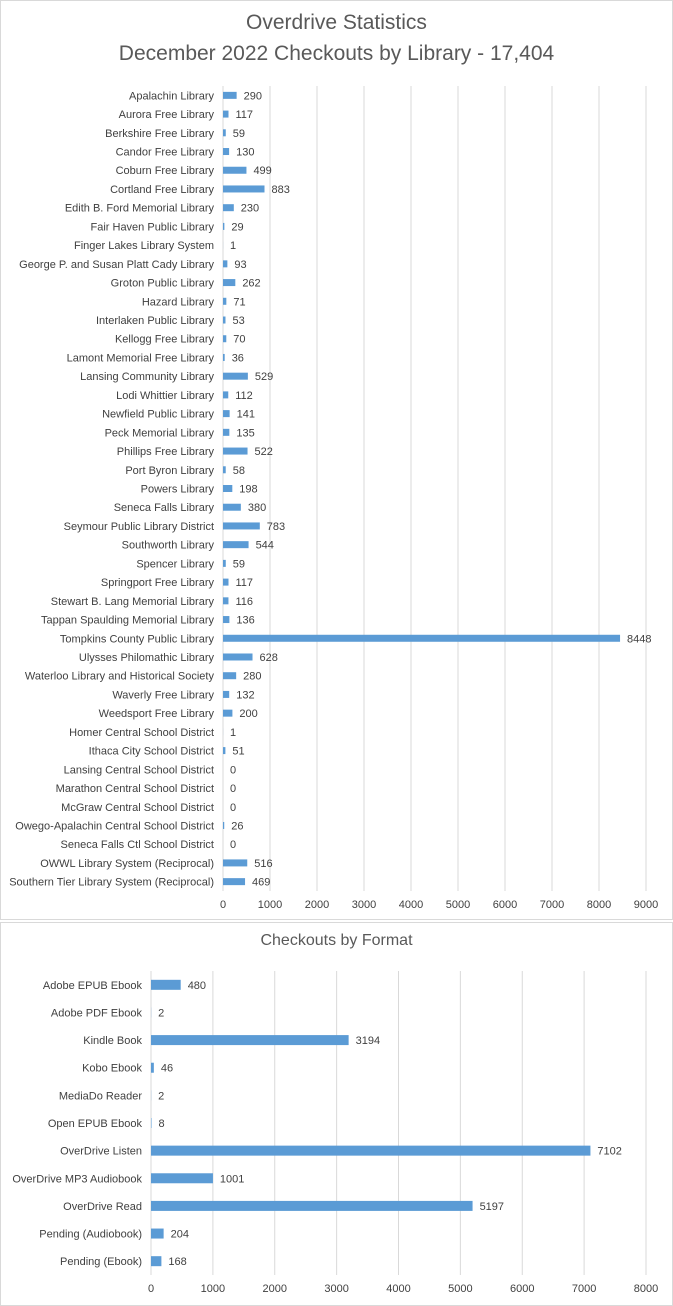  What do you see at coordinates (239, 471) in the screenshot?
I see `data-label: 58` at bounding box center [239, 471].